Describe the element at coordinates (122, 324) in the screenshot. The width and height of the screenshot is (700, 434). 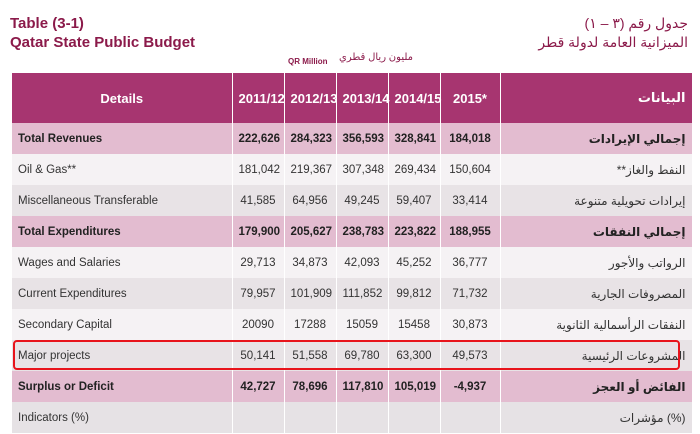
I see `row-label-en: Secondary Capital` at that location.